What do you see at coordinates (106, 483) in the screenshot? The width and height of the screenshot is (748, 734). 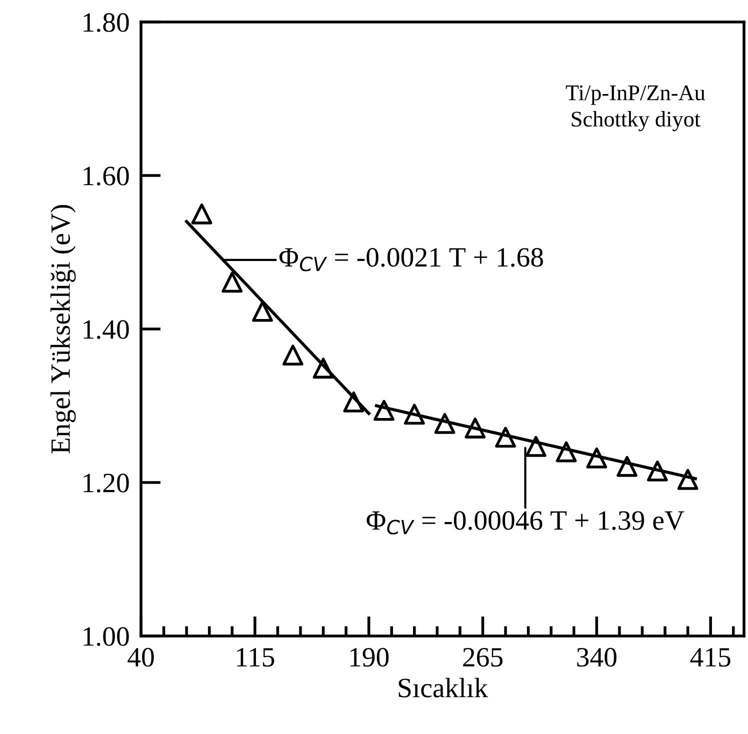 I see `y-tick-label: 1.20` at bounding box center [106, 483].